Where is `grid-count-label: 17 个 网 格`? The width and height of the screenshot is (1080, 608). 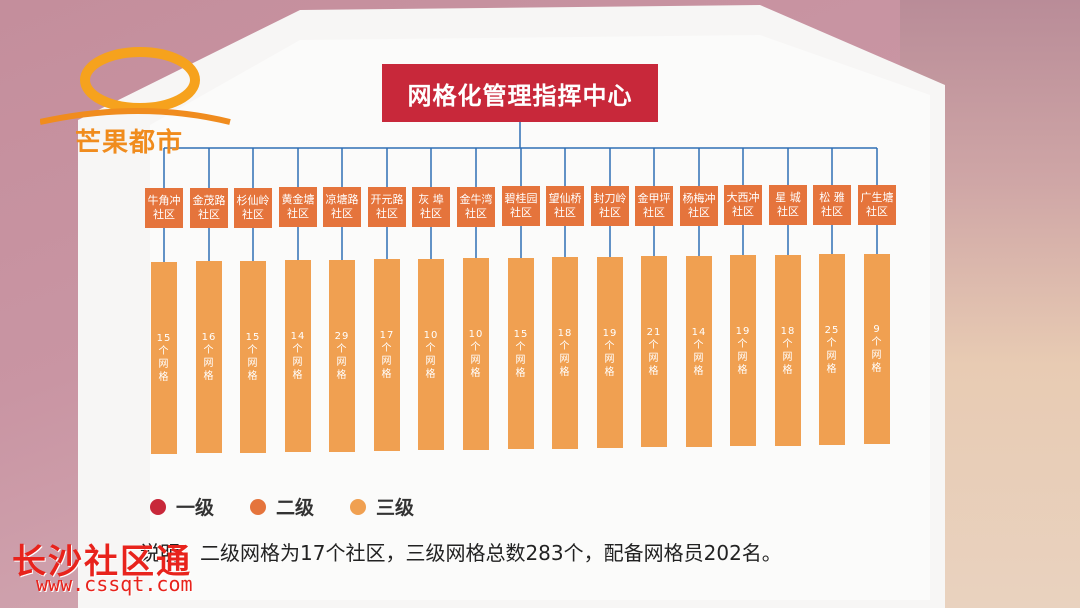 grid-count-label: 17 个 网 格 is located at coordinates (387, 355).